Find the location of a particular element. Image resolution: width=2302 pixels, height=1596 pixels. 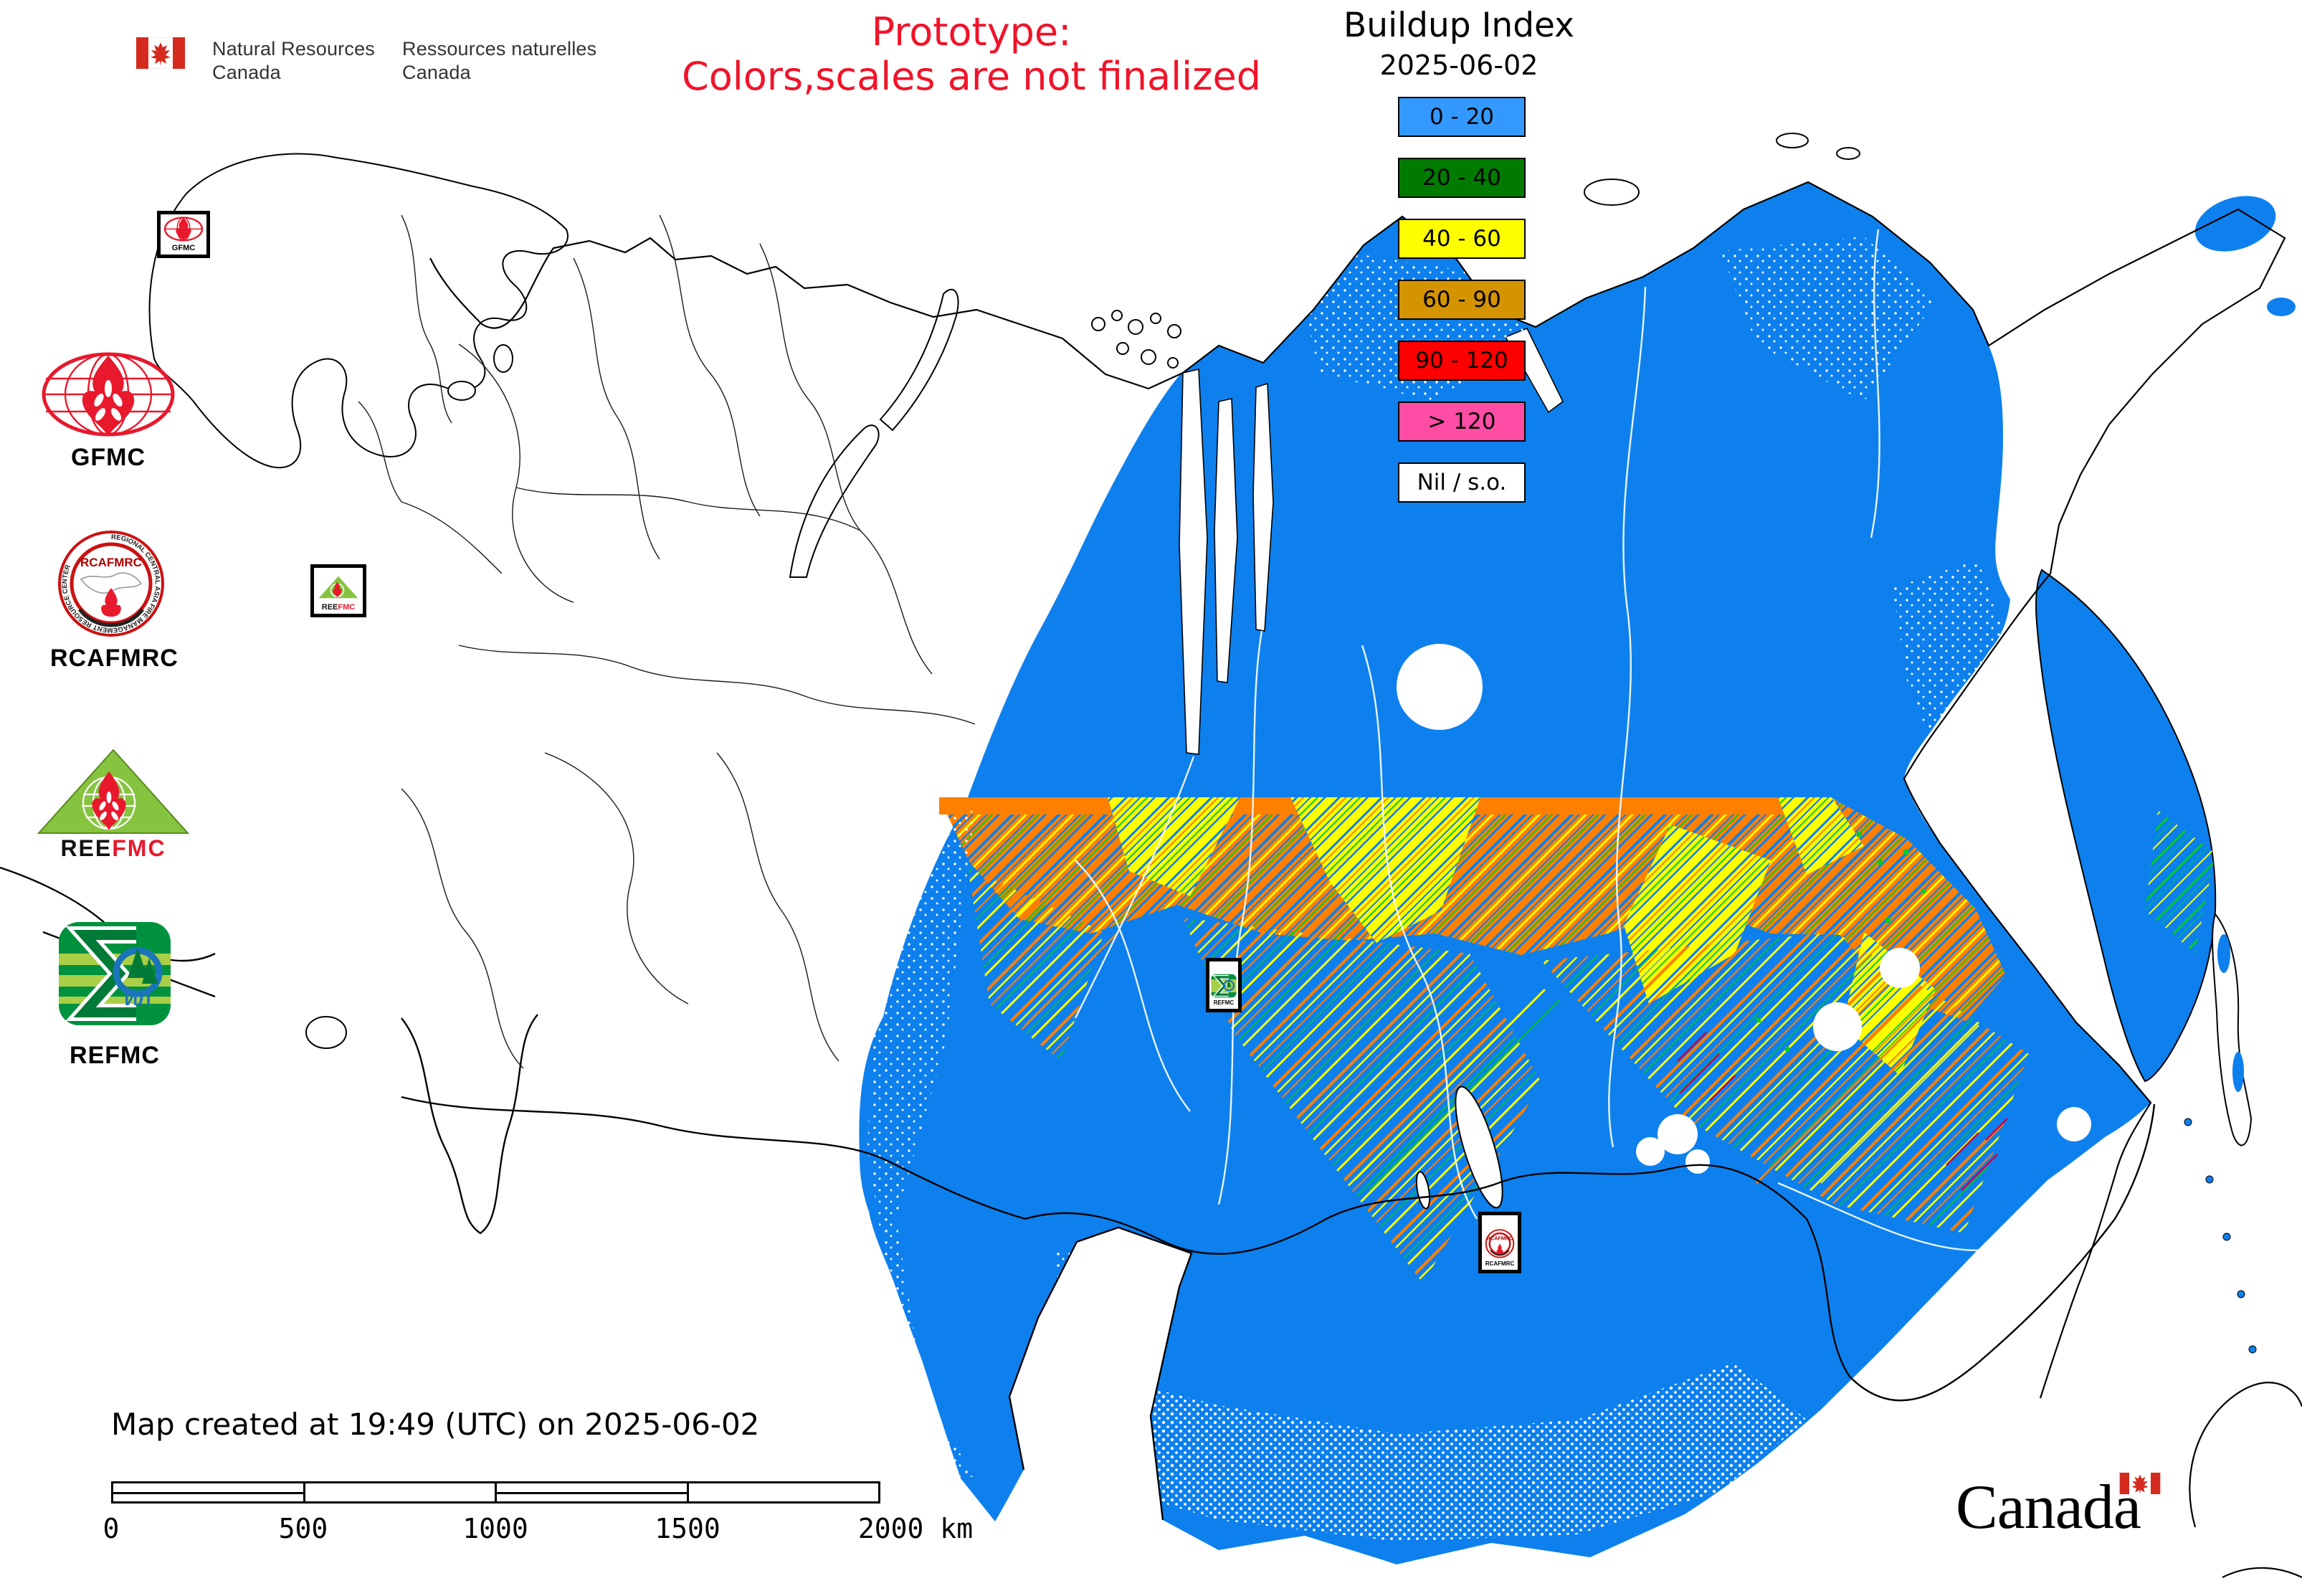

gfmc-logo: GFMC is located at coordinates (108, 411).